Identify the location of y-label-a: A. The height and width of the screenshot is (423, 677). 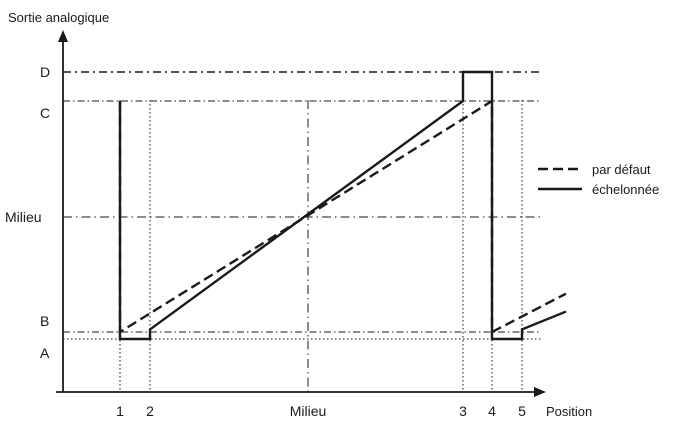
(45, 353).